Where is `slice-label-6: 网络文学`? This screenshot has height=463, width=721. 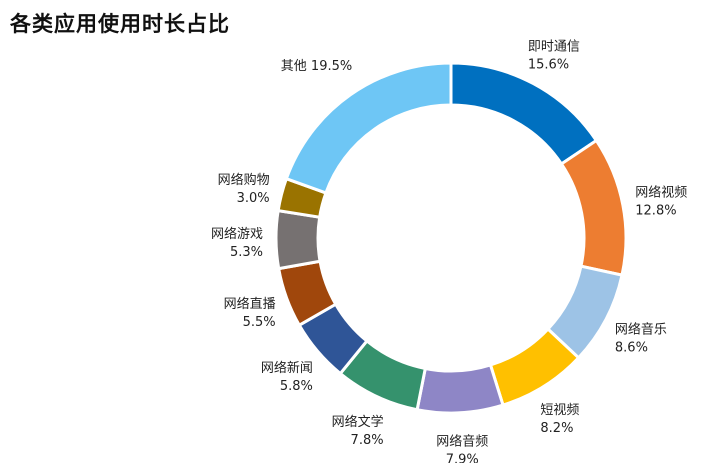 slice-label-6: 网络文学 is located at coordinates (358, 422).